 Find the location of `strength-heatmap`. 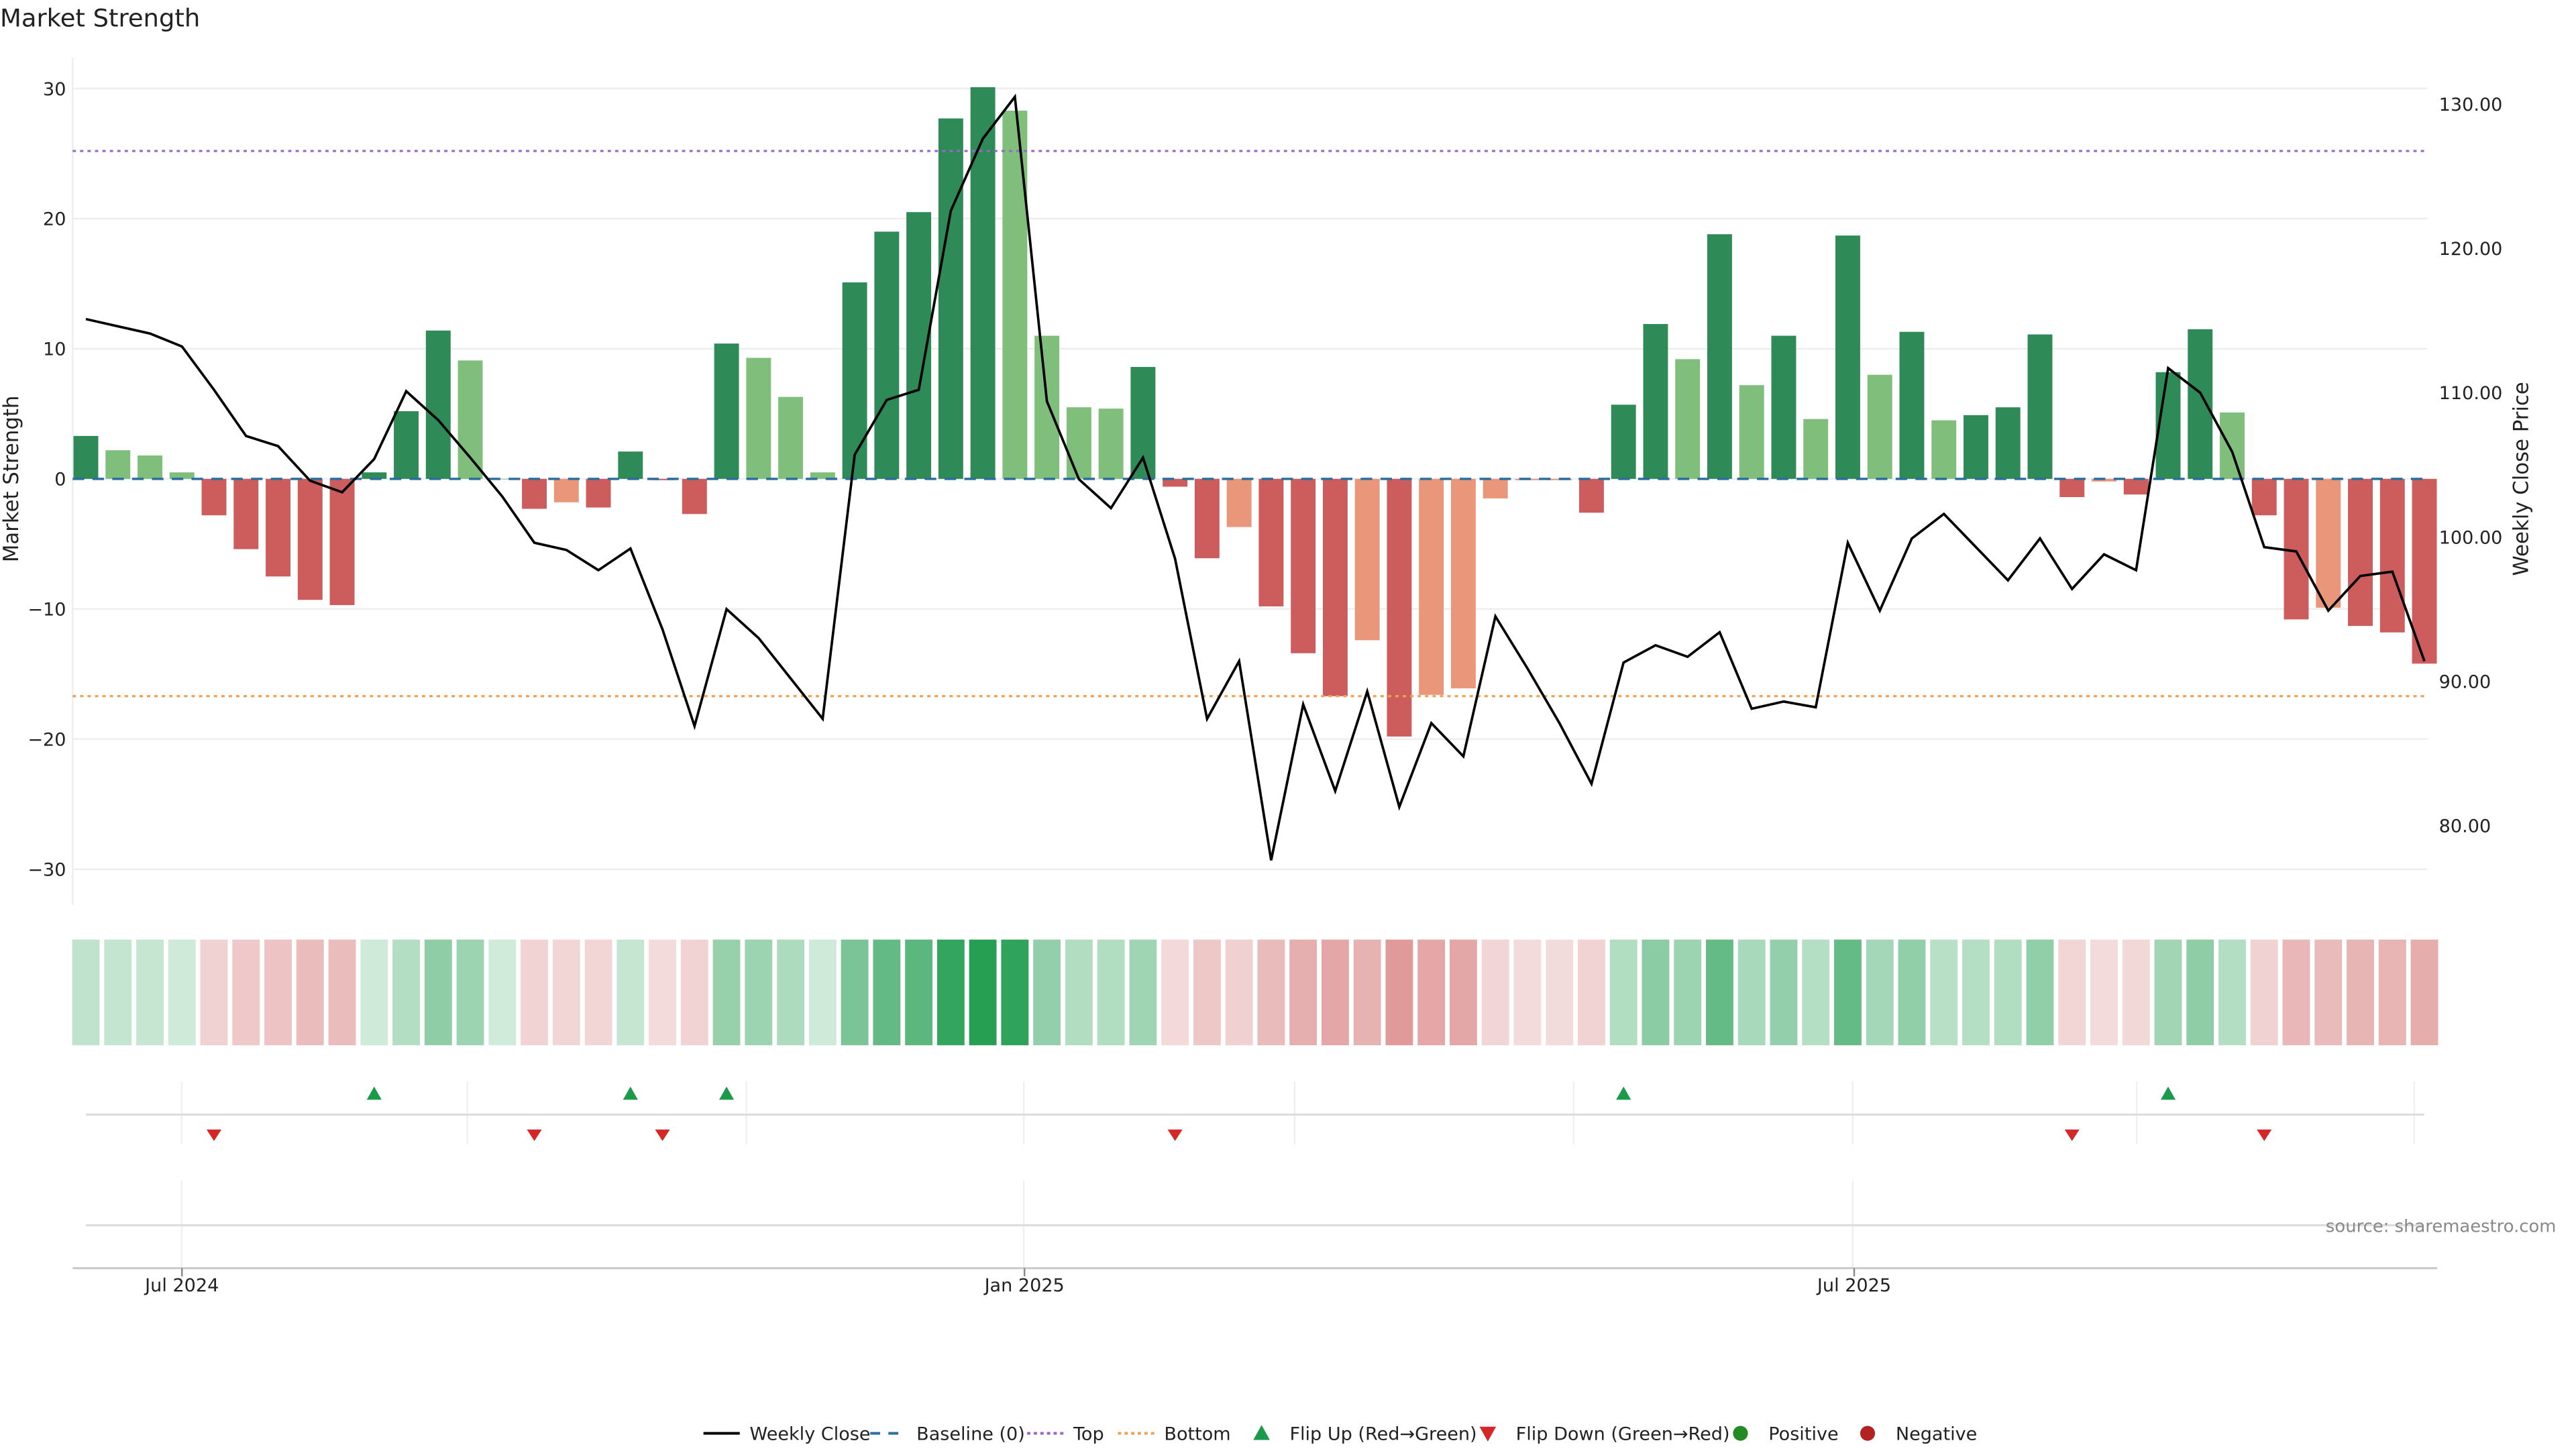

strength-heatmap is located at coordinates (1255, 992).